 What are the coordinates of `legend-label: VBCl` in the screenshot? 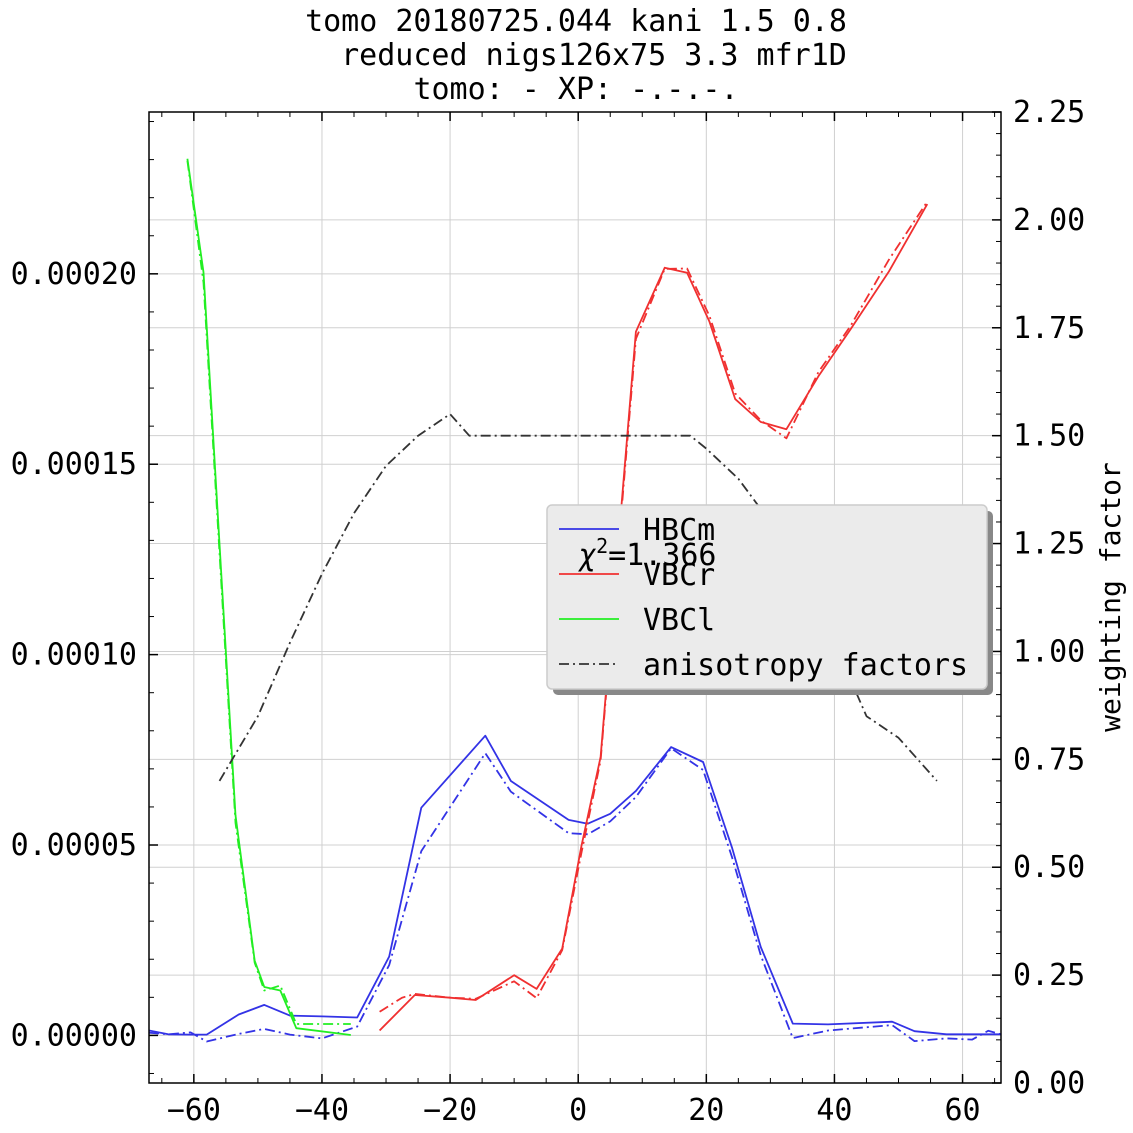 It's located at (679, 620).